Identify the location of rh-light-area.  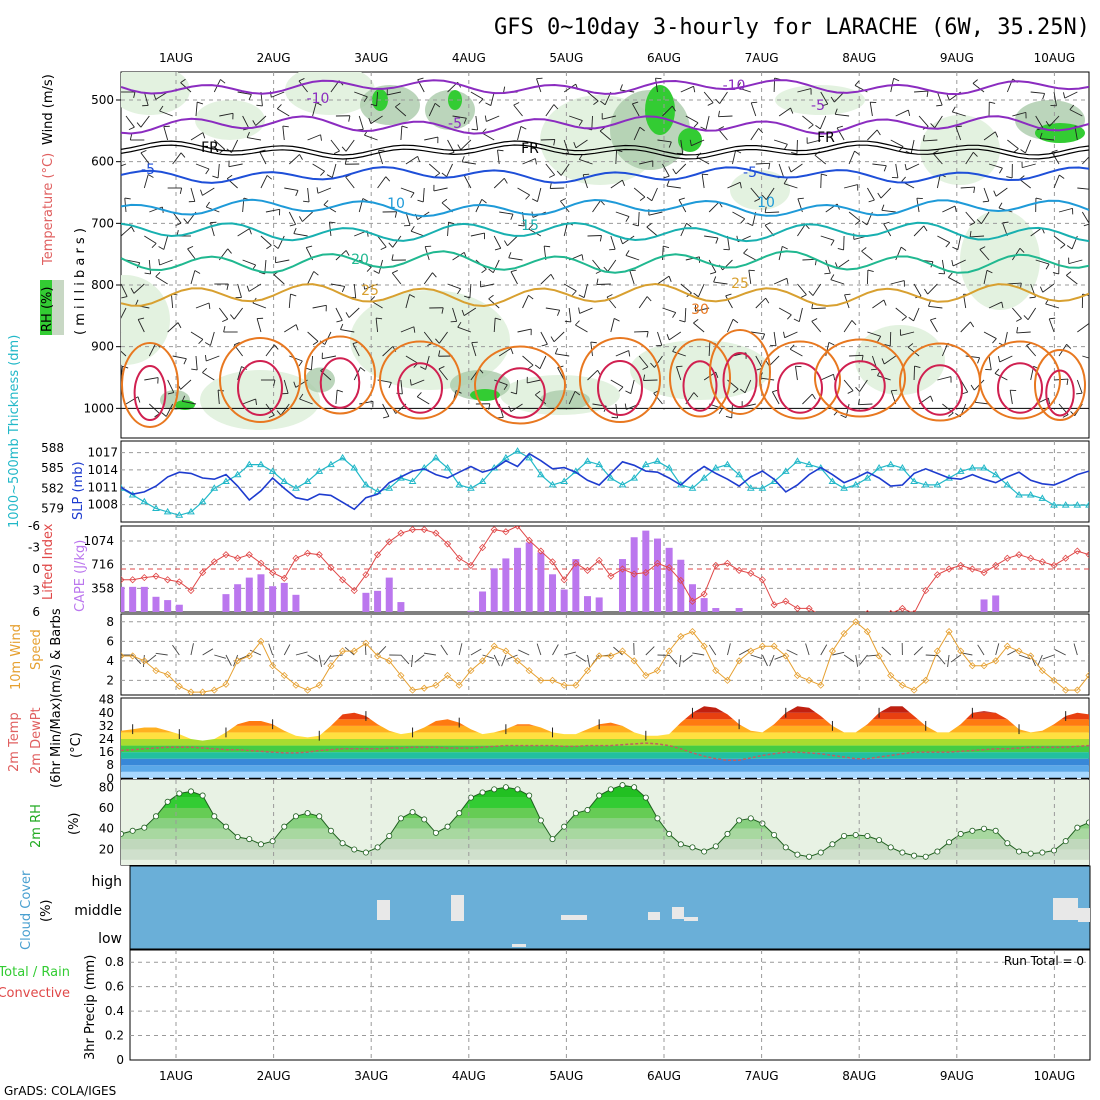
(700, 370).